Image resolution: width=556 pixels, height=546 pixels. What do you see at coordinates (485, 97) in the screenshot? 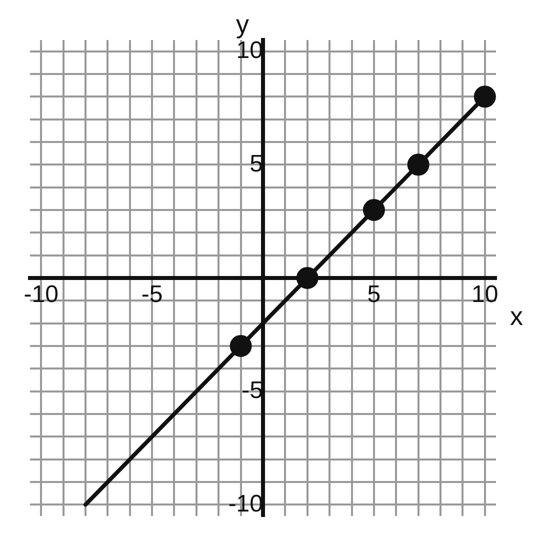
I see `point` at bounding box center [485, 97].